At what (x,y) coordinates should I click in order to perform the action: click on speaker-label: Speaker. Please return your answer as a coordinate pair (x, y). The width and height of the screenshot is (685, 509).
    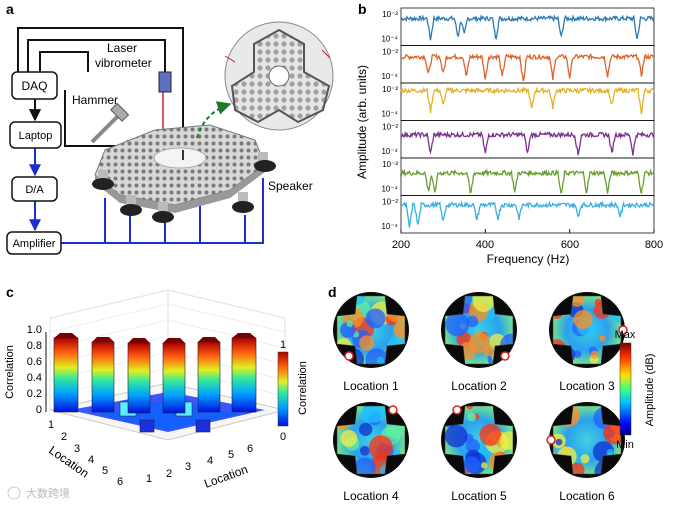
    Looking at the image, I should click on (290, 186).